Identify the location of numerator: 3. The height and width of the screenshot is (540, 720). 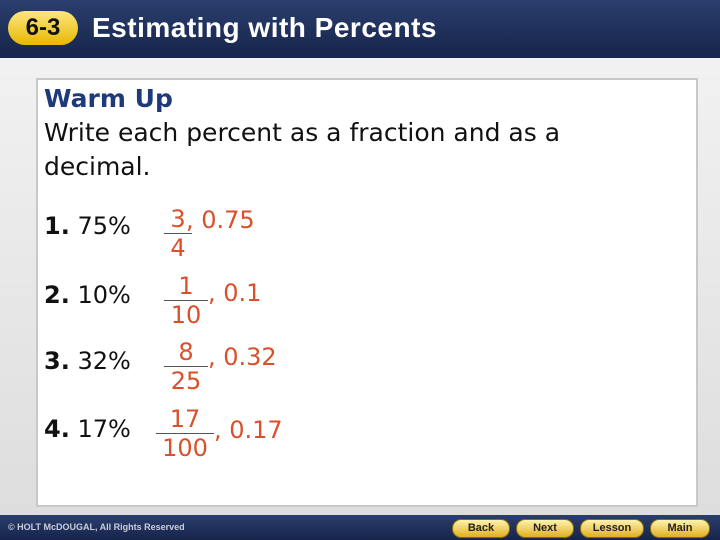
(178, 219).